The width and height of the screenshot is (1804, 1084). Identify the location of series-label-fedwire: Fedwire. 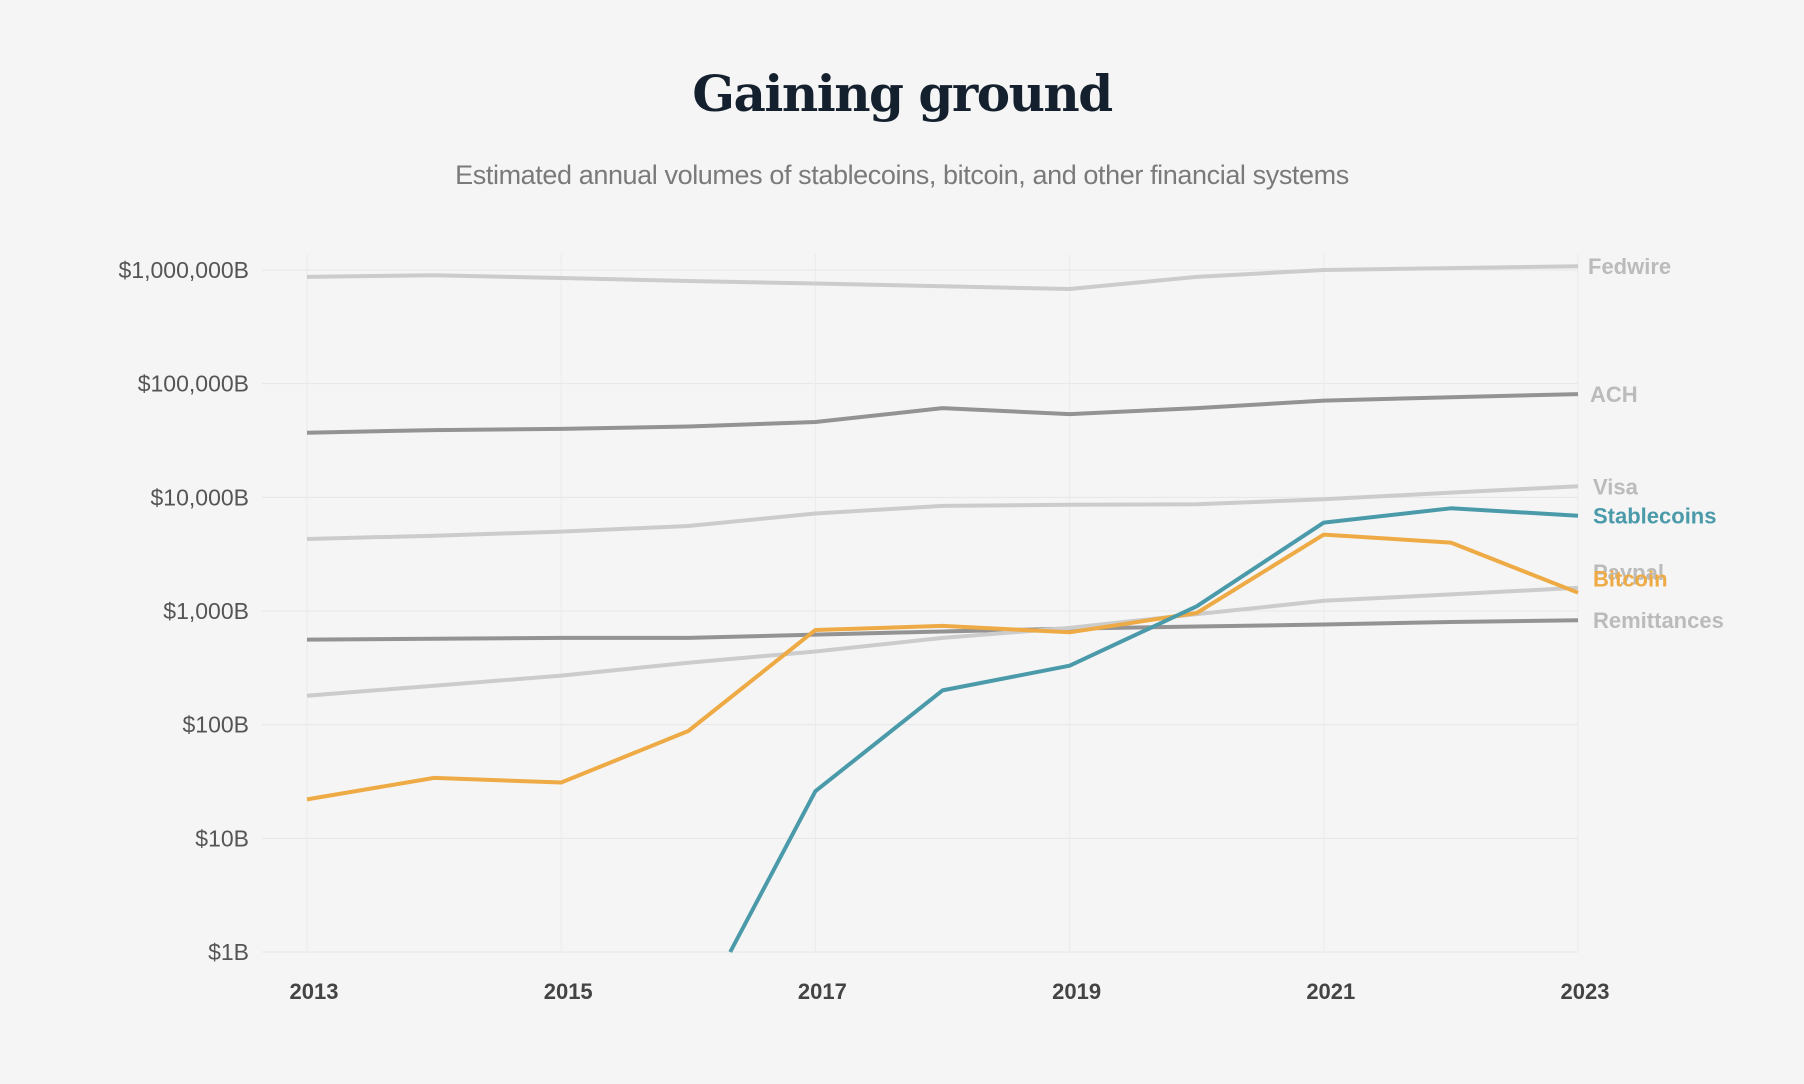
(1629, 266).